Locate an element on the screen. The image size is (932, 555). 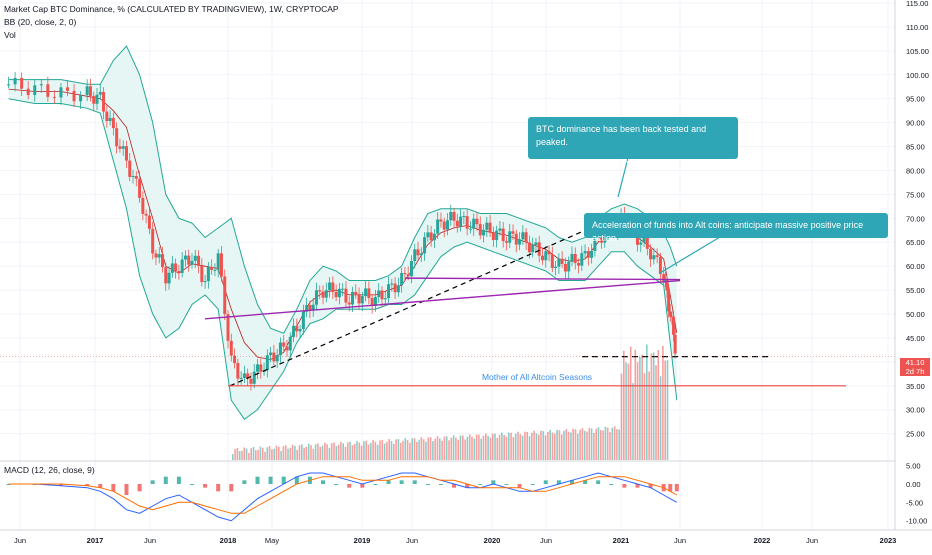
y-tick-label: 100.00 is located at coordinates (917, 75).